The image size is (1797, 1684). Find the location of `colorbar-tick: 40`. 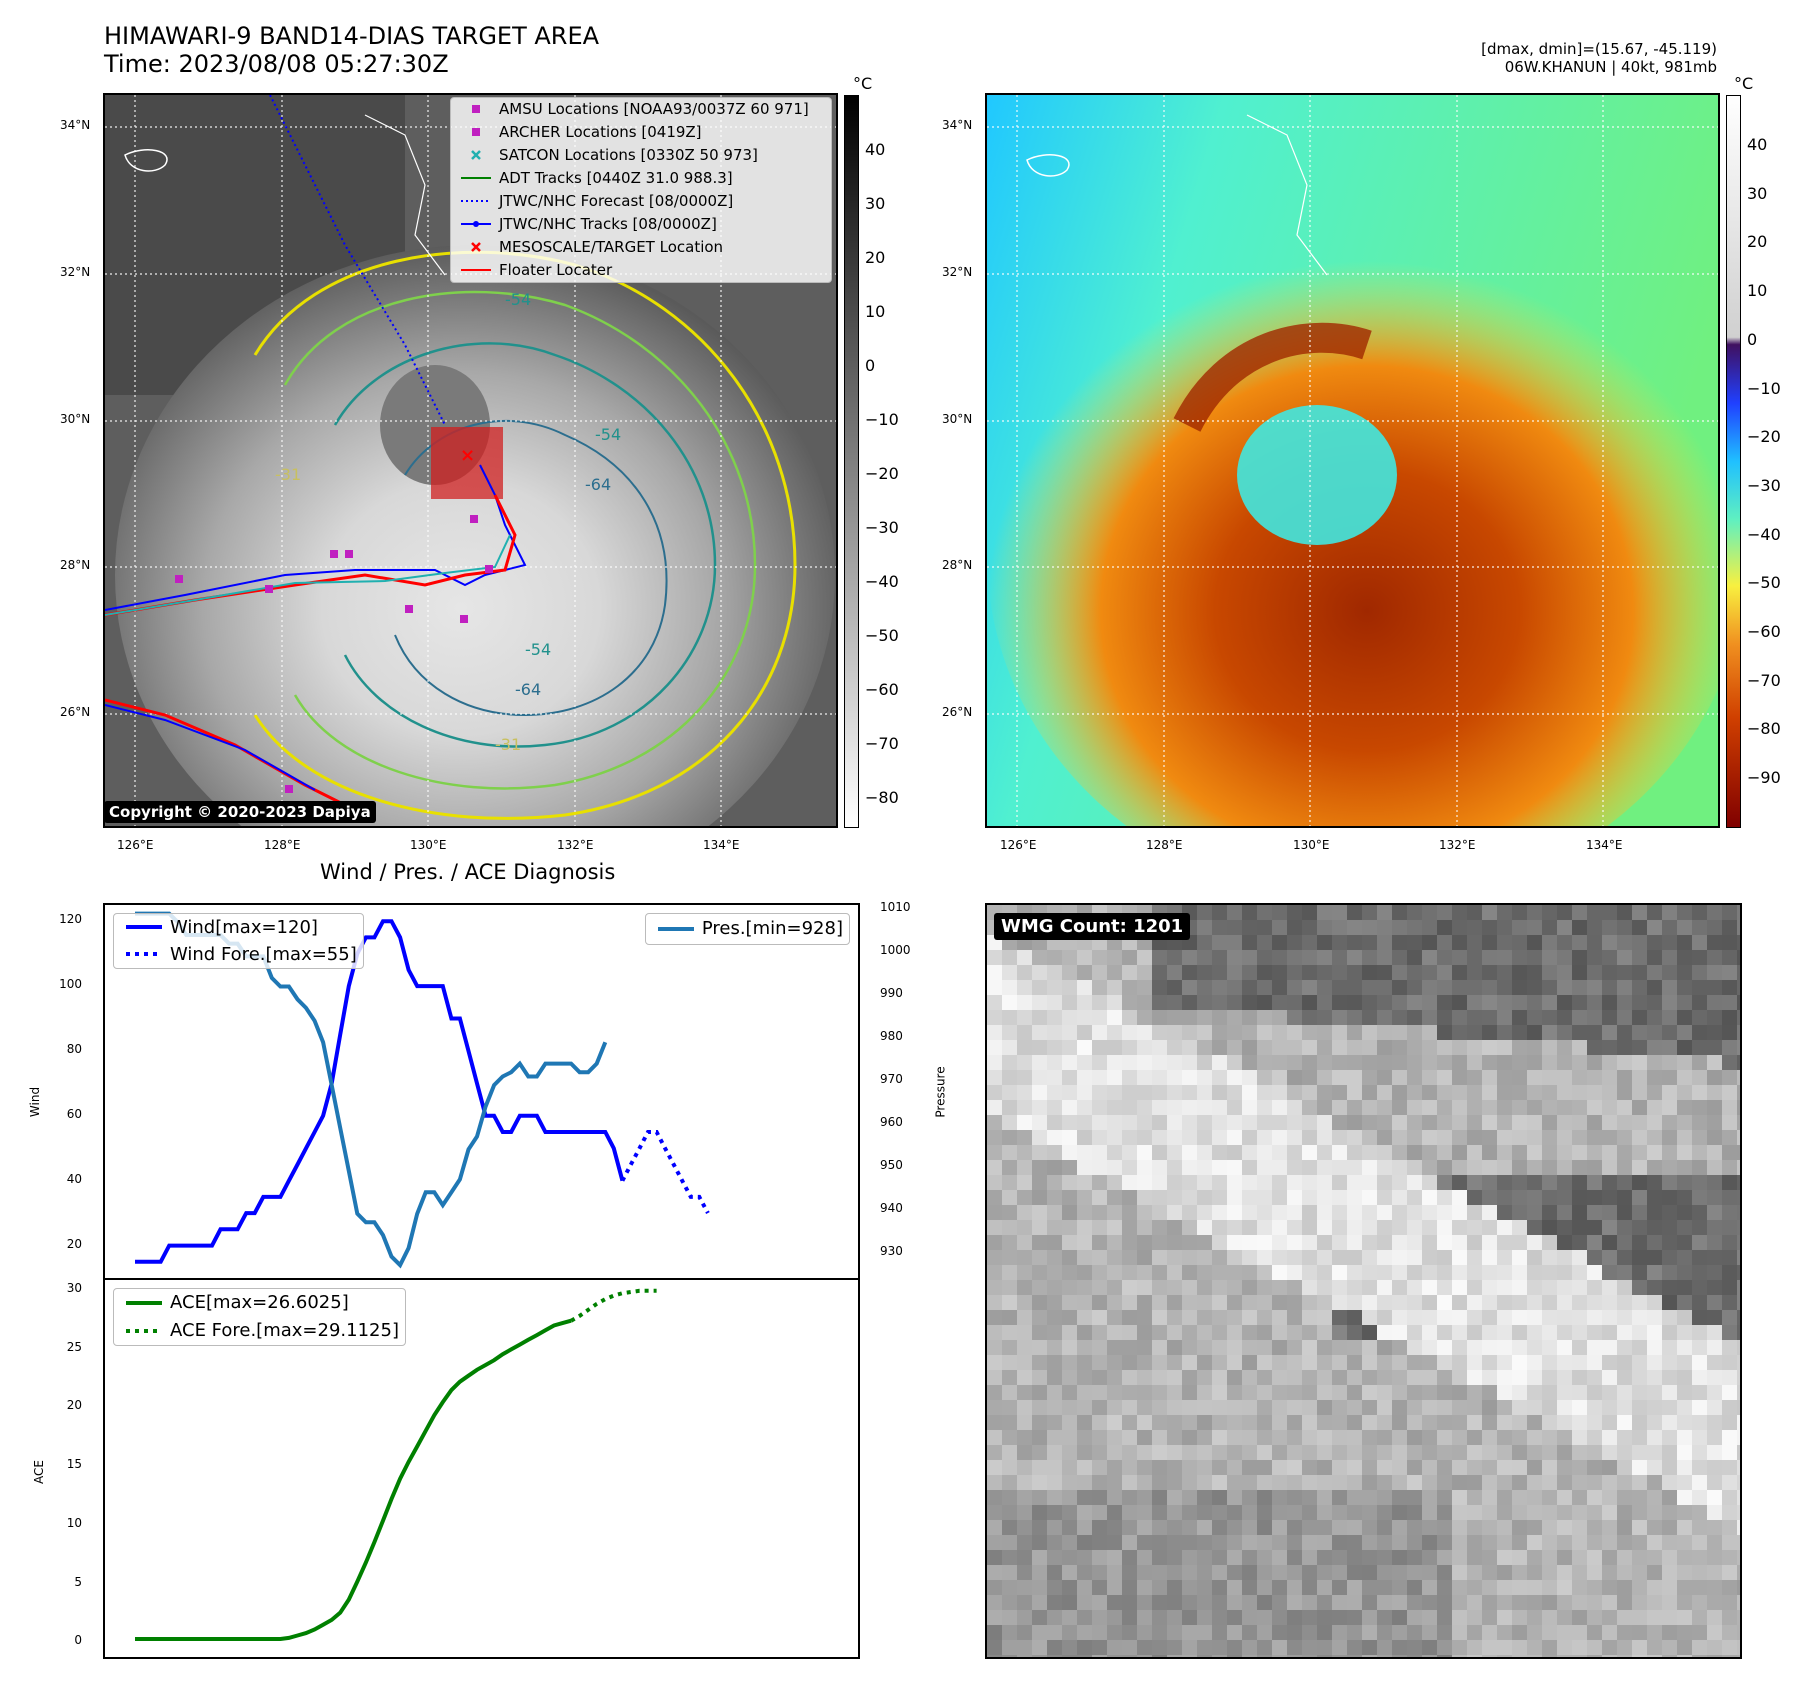

colorbar-tick: 40 is located at coordinates (1757, 144).